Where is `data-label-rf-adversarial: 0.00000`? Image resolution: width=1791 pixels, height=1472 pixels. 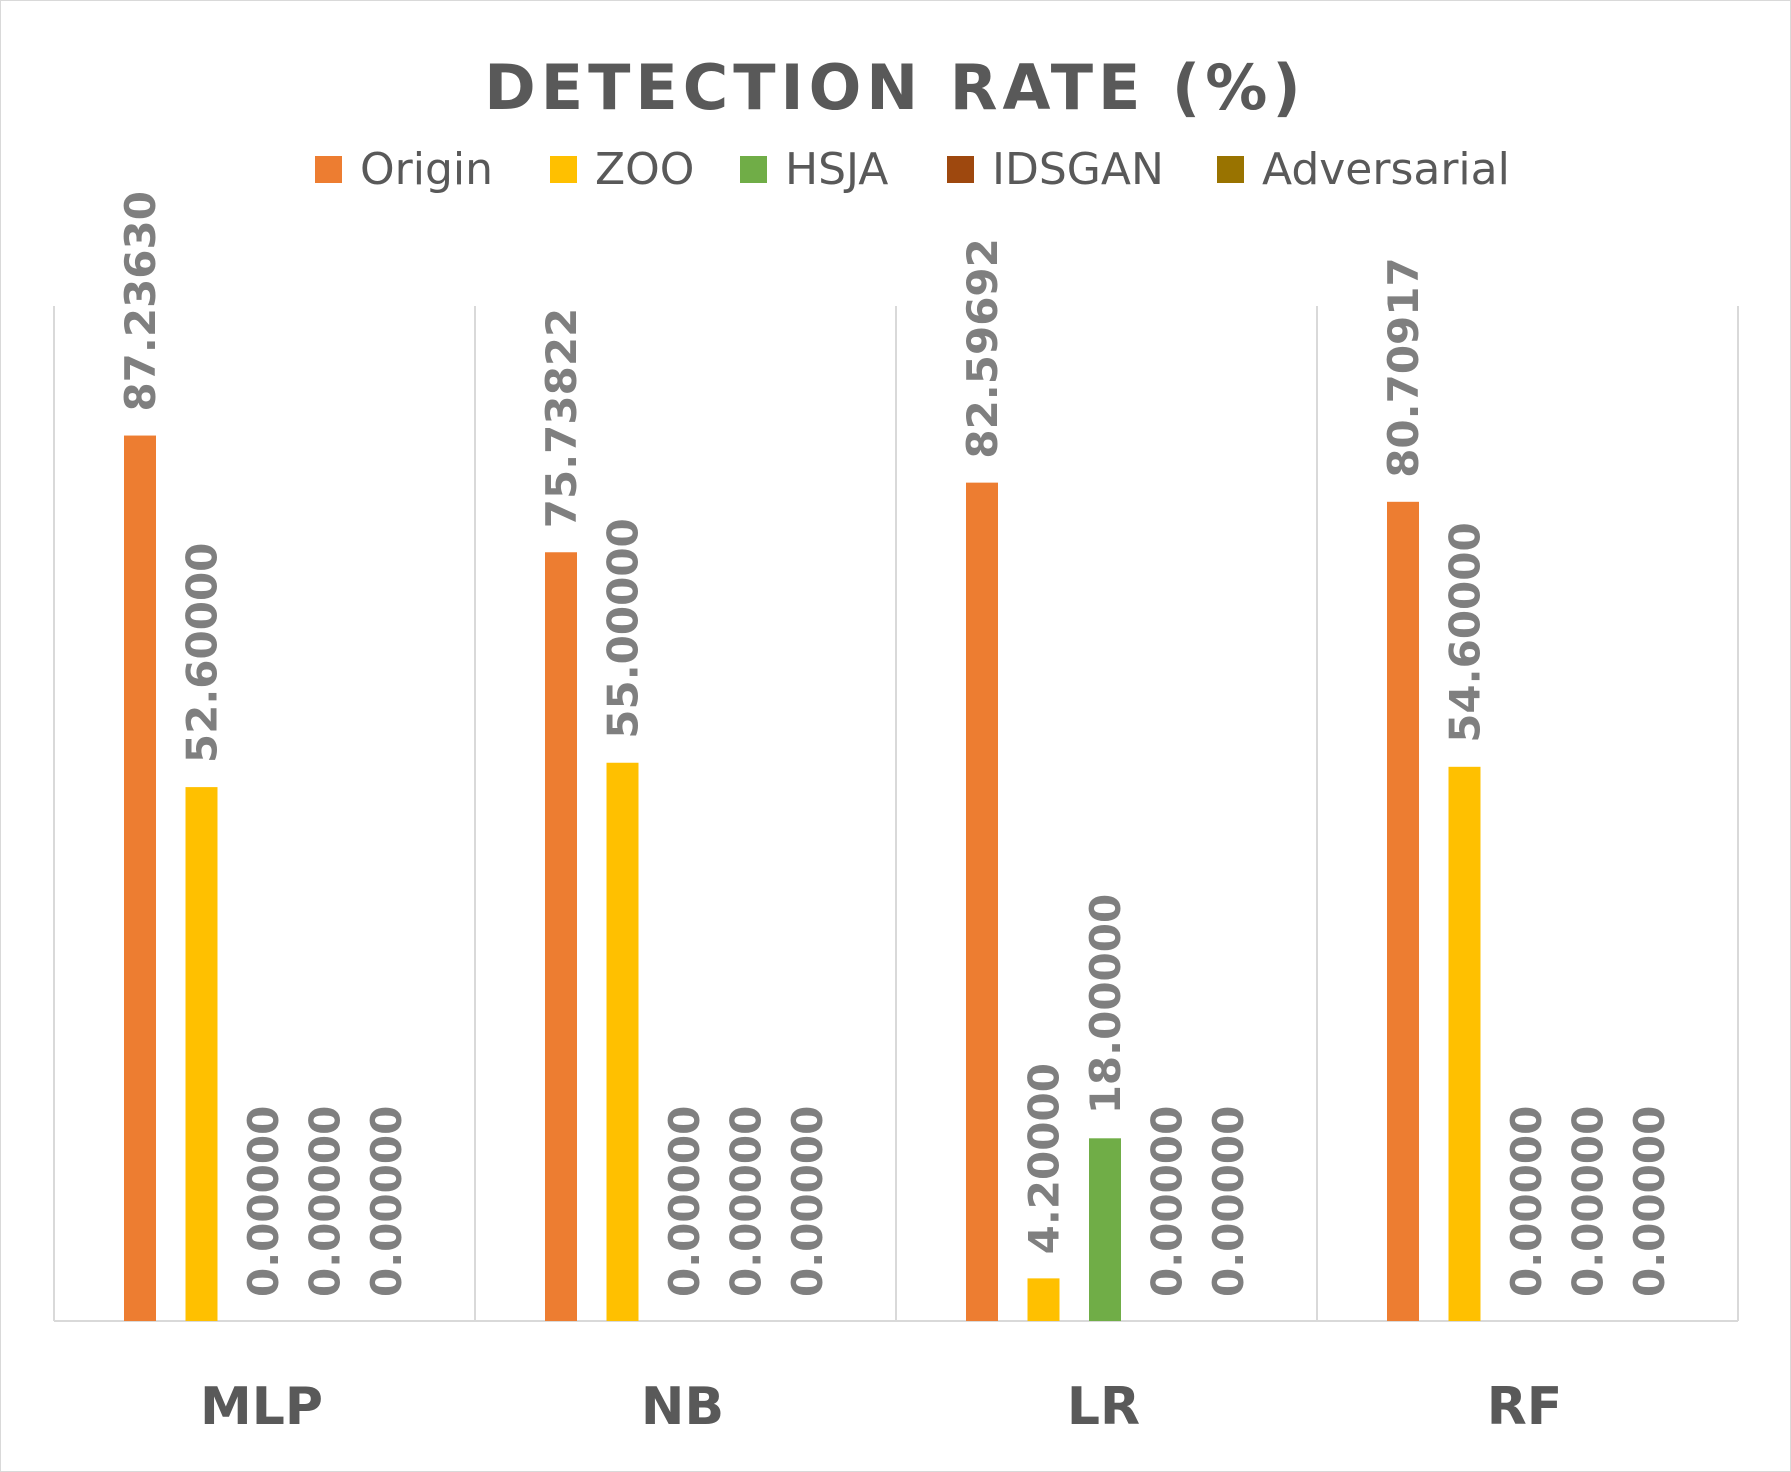
data-label-rf-adversarial: 0.00000 is located at coordinates (1649, 1201).